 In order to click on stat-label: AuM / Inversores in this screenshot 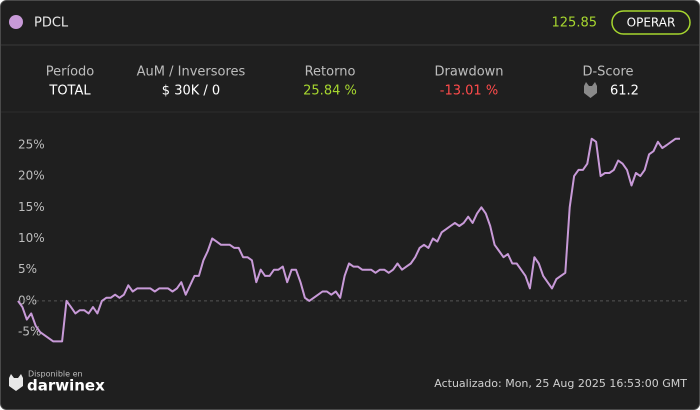, I will do `click(191, 72)`.